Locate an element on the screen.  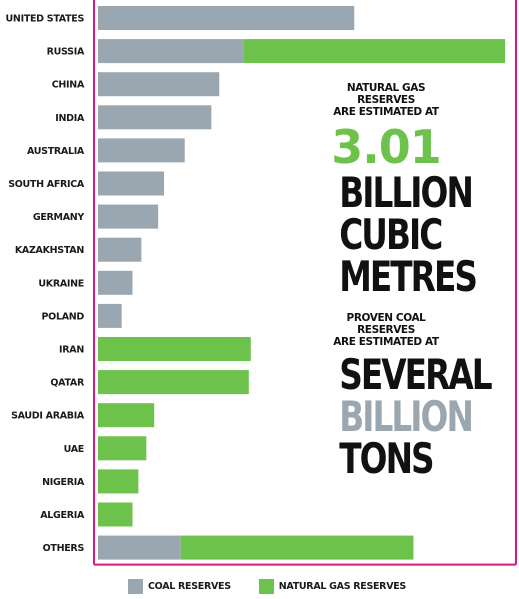
bar-coal-others is located at coordinates (139, 547).